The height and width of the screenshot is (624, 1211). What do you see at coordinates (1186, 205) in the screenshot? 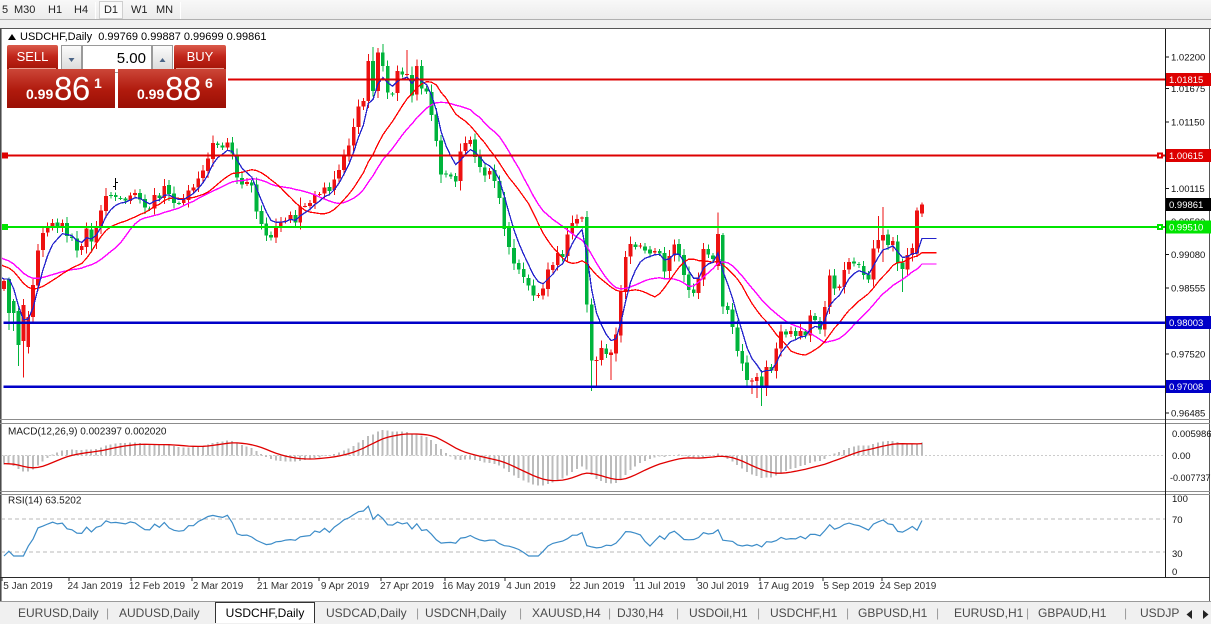
I see `svg-text: 0.99861` at bounding box center [1186, 205].